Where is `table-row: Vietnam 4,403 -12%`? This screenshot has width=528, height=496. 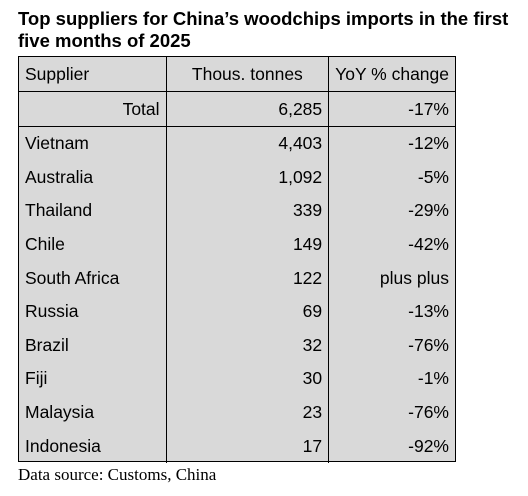
table-row: Vietnam 4,403 -12% is located at coordinates (237, 143).